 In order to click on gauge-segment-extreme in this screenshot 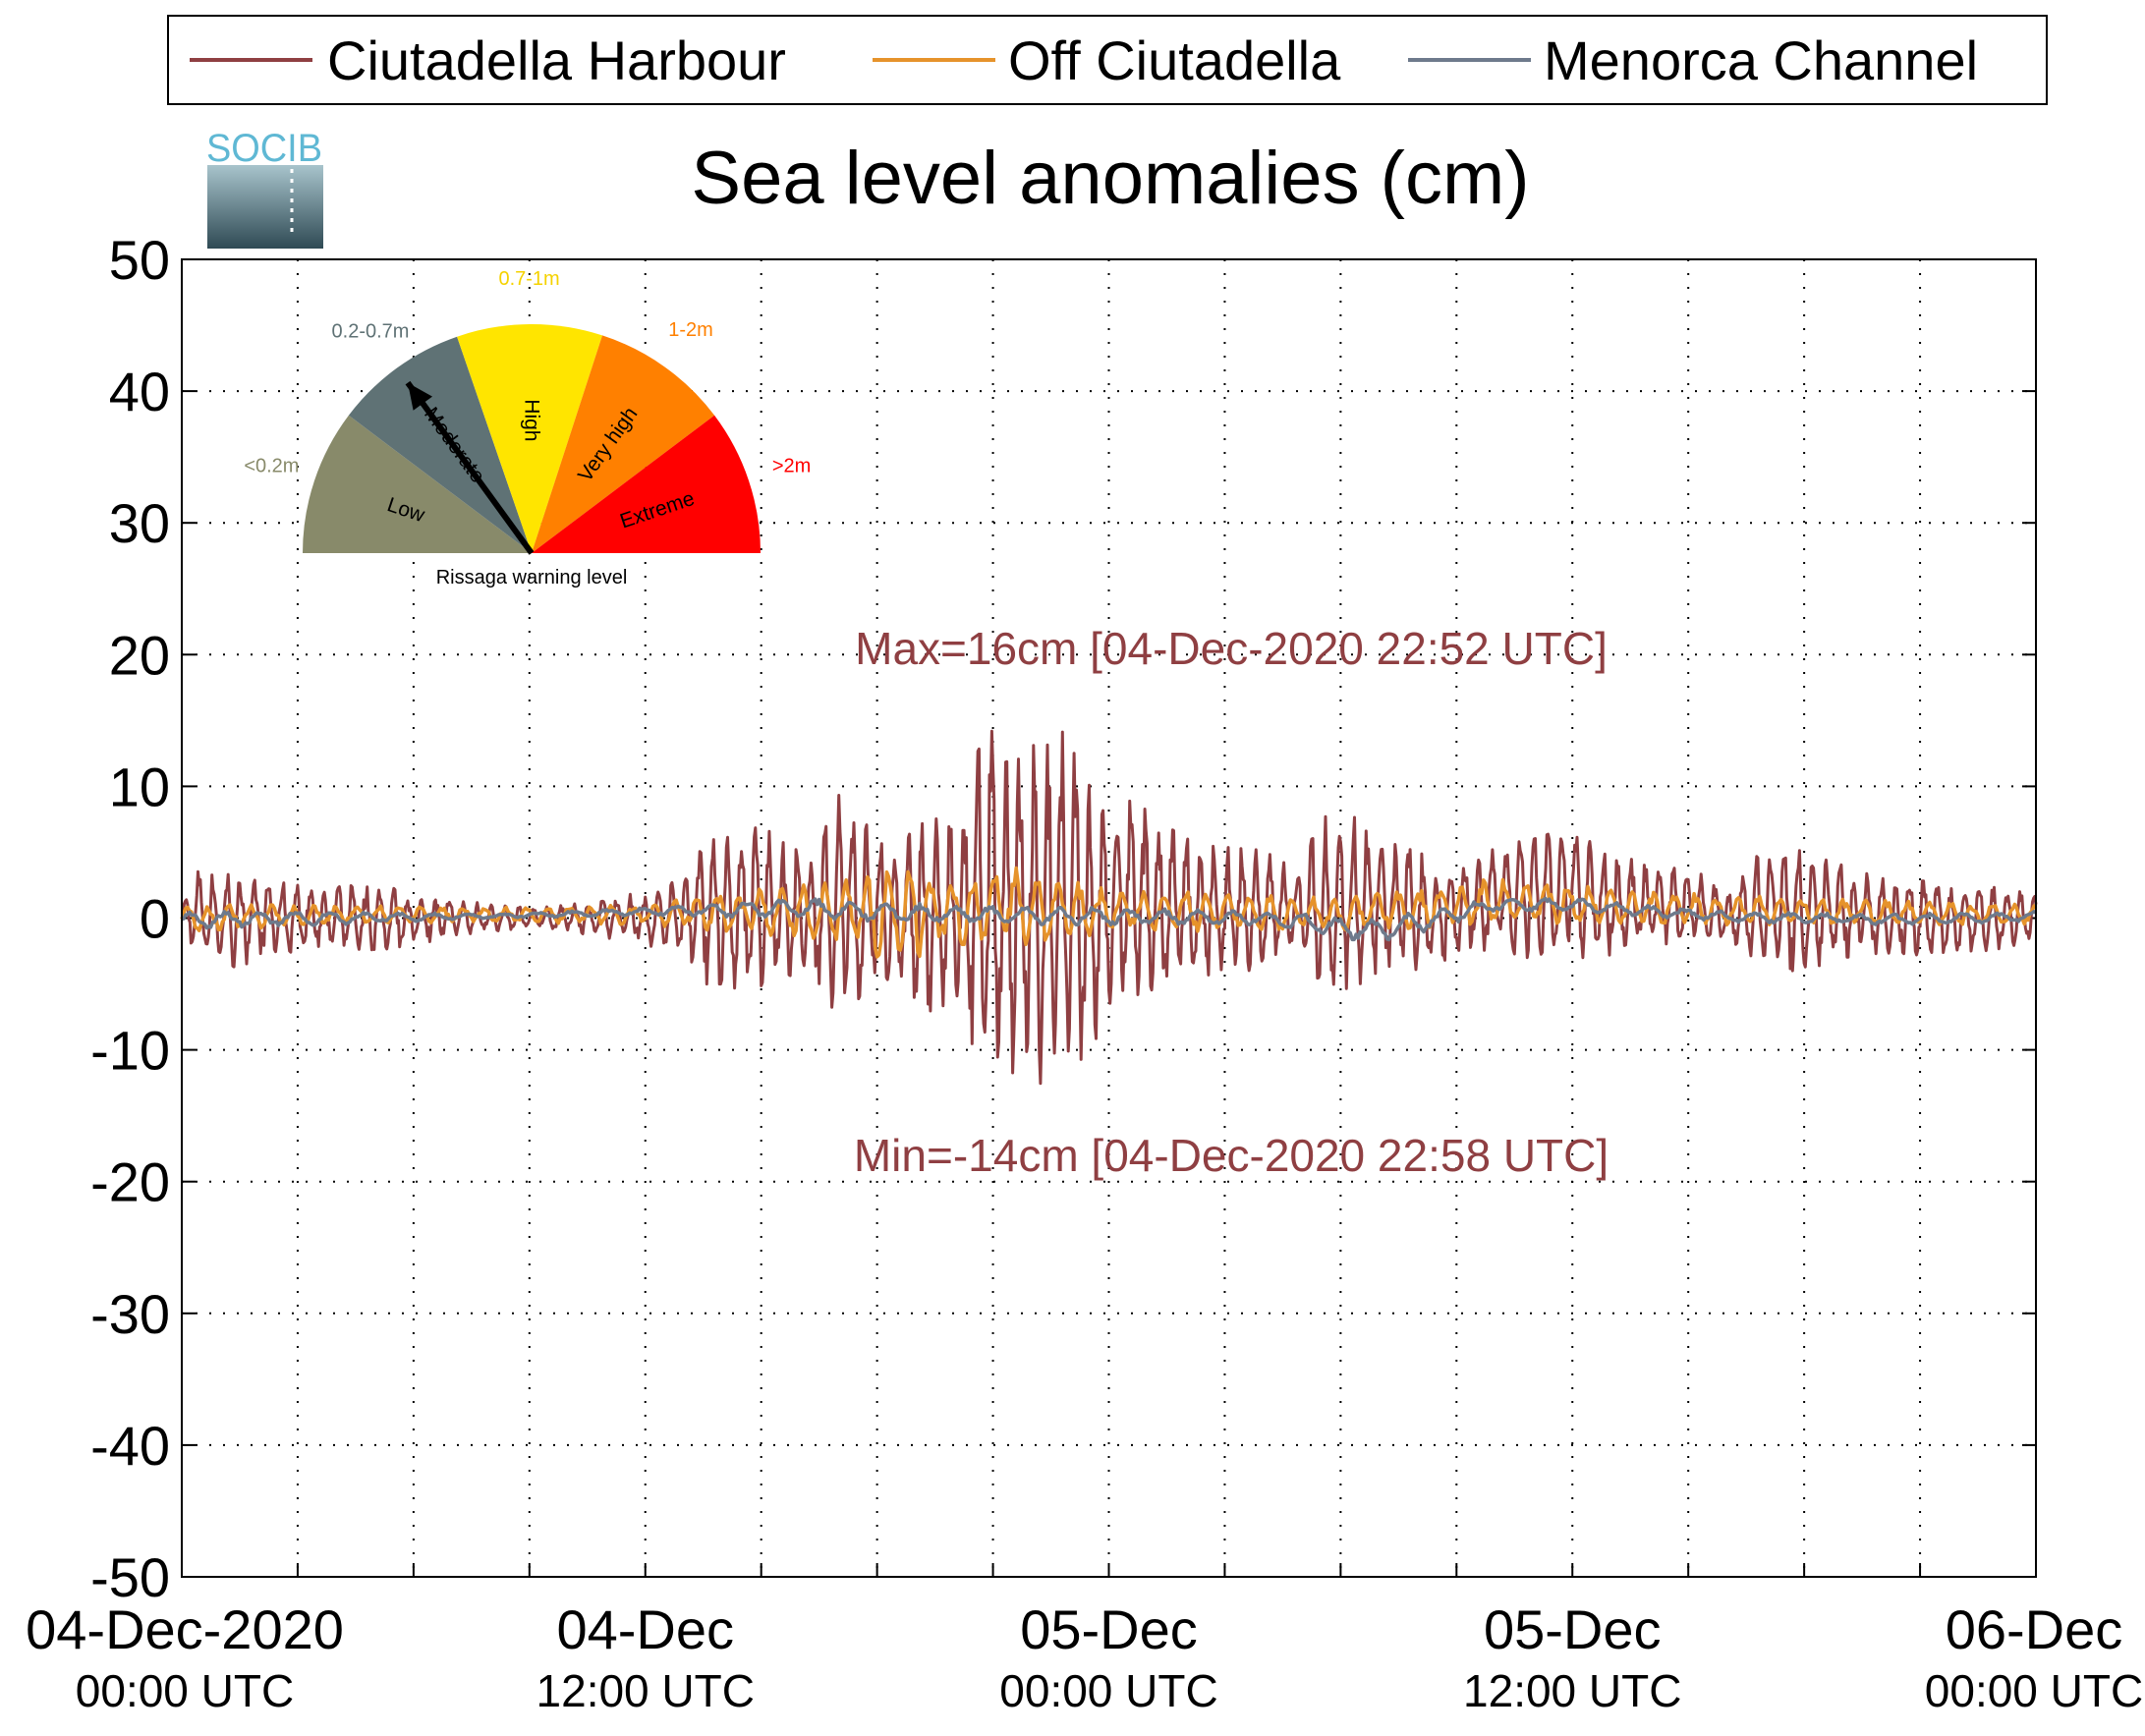, I will do `click(646, 484)`.